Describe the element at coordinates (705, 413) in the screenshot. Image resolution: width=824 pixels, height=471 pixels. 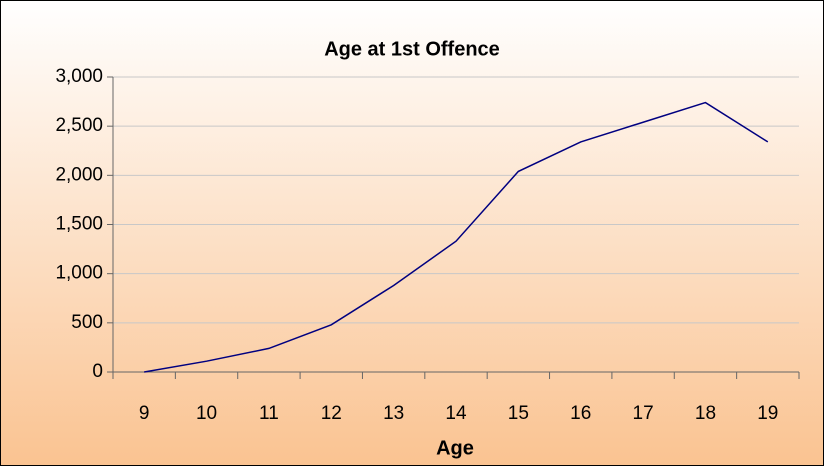
I see `x-tick-label: 18` at that location.